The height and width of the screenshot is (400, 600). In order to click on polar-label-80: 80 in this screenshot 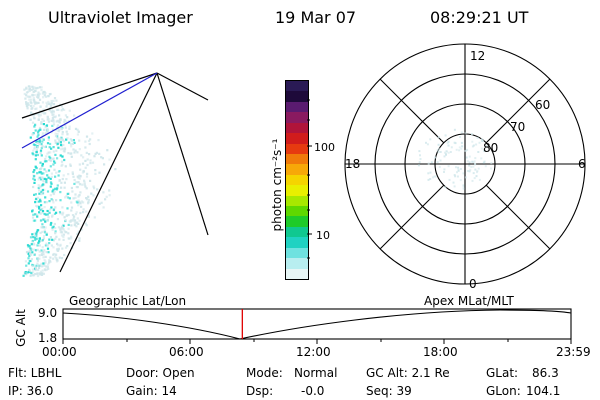, I will do `click(490, 148)`.